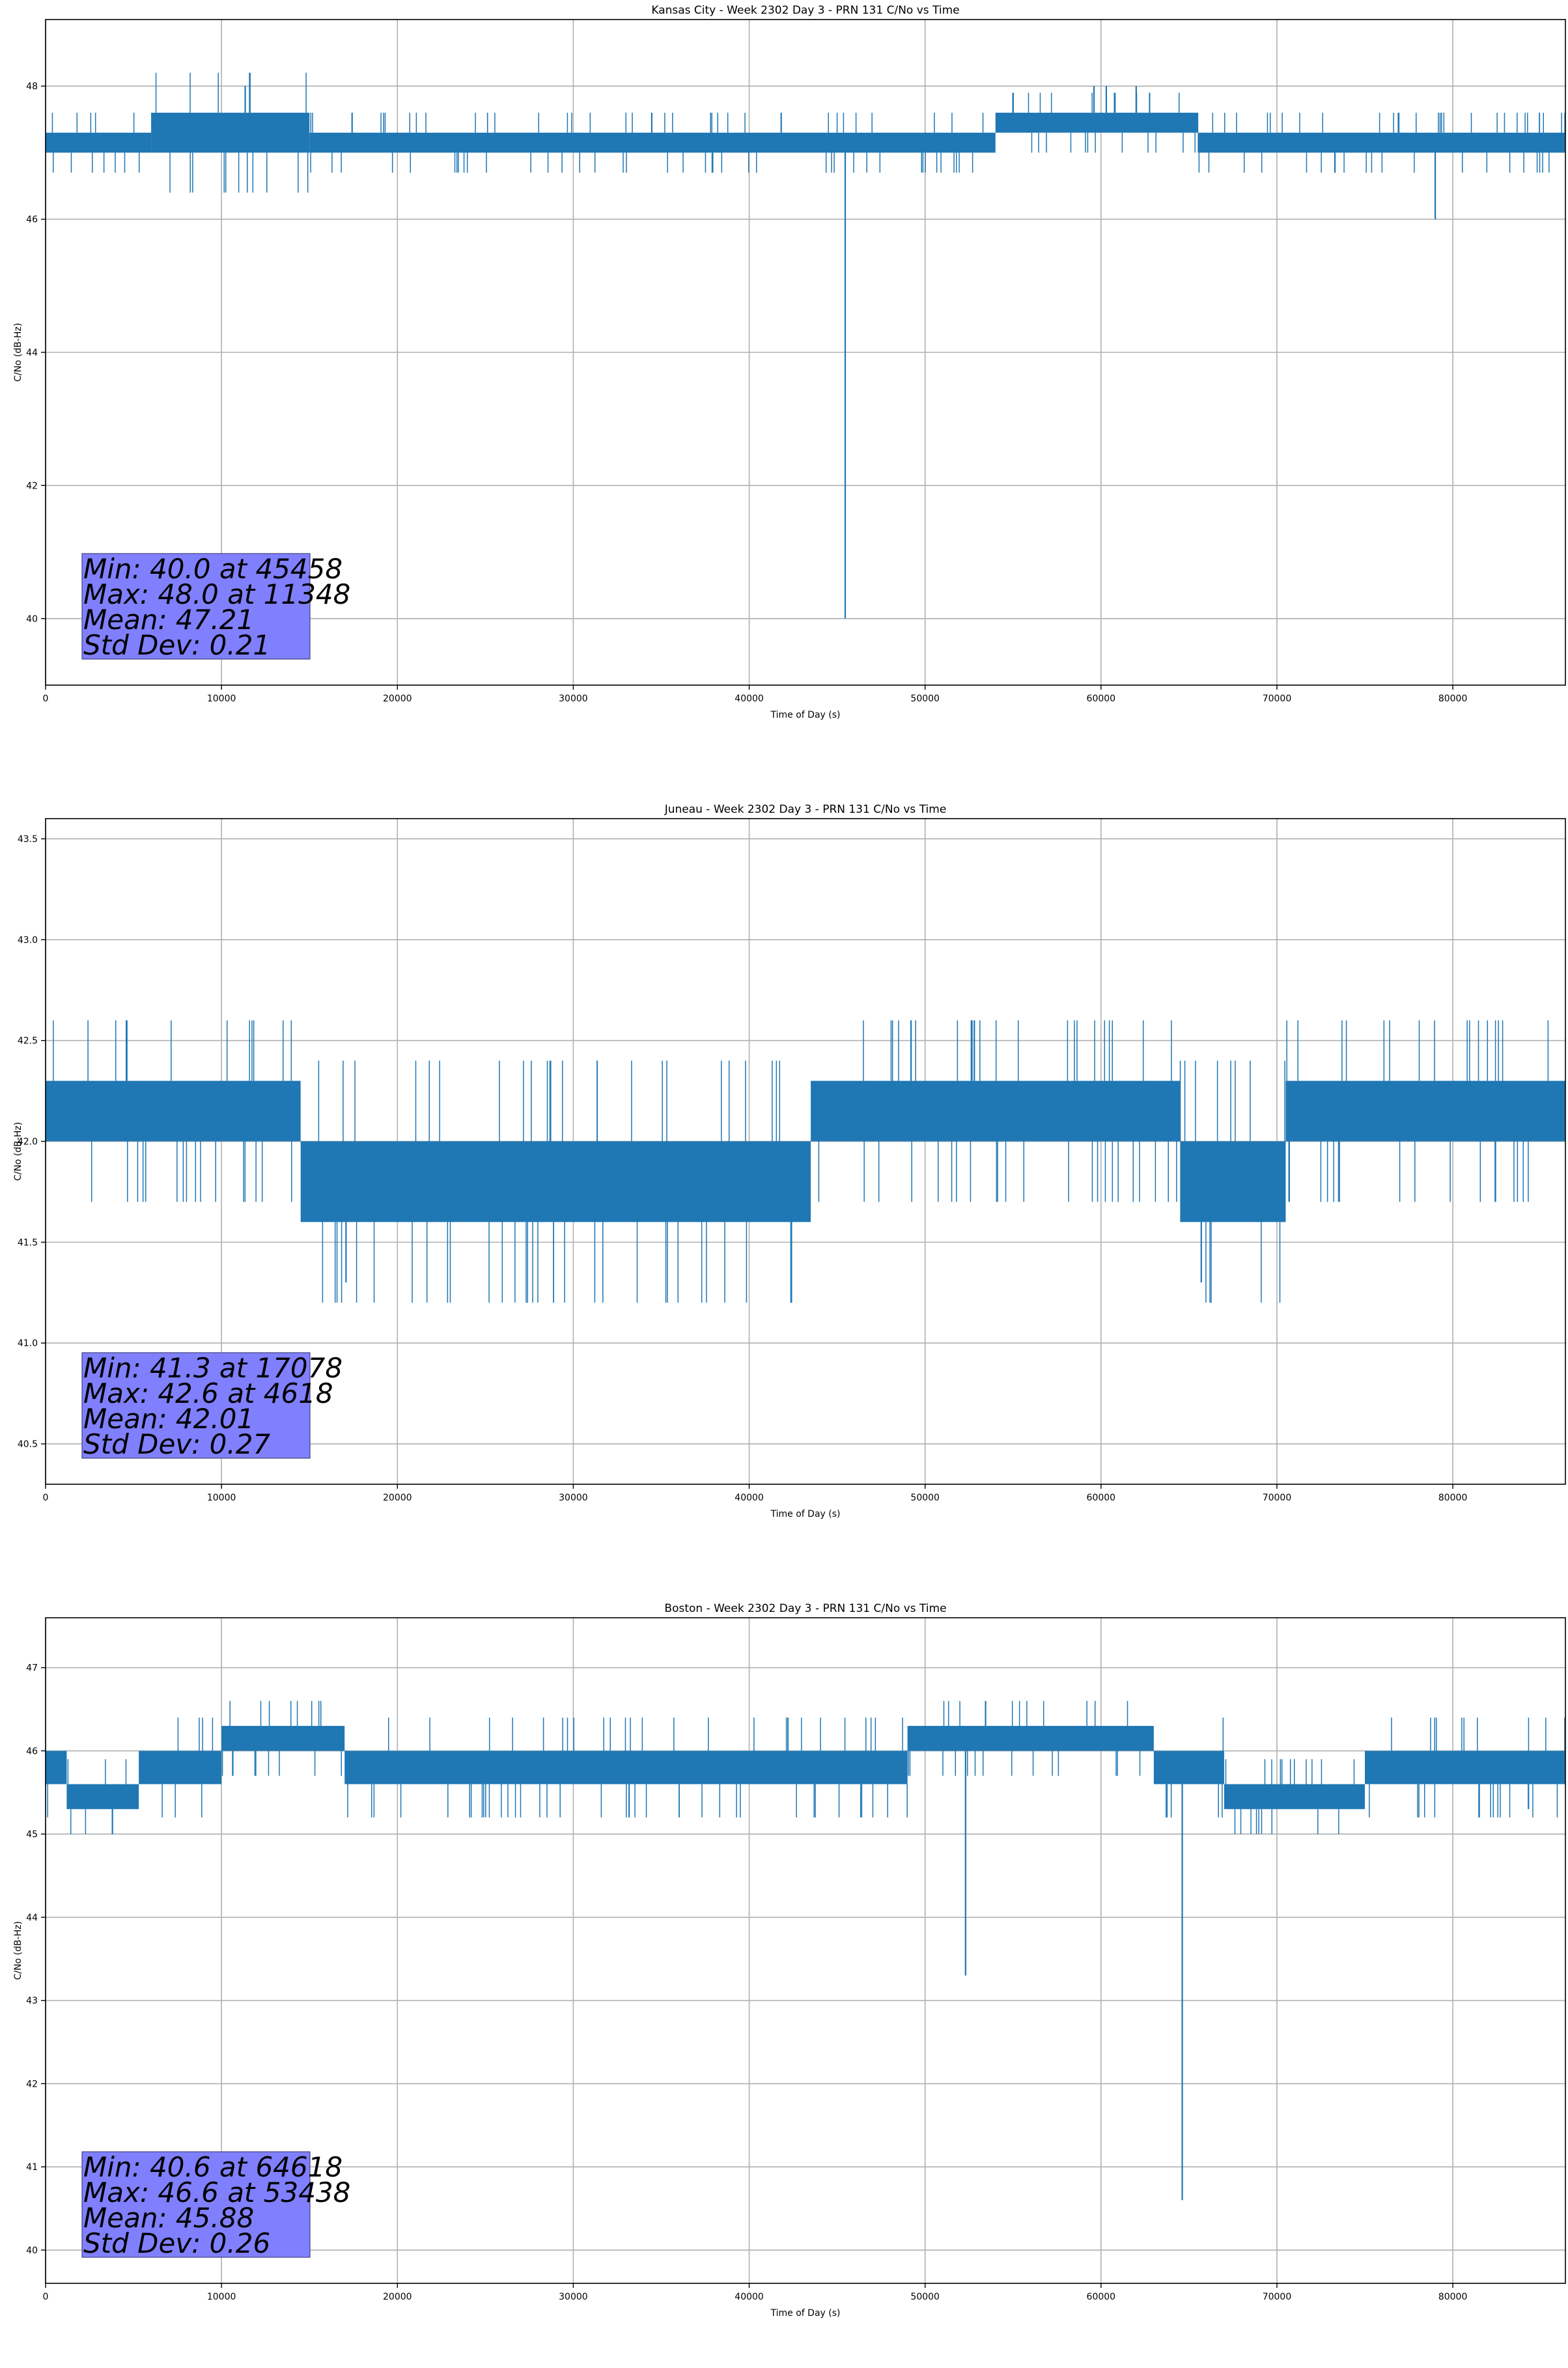 The width and height of the screenshot is (1568, 2368). I want to click on y-tick-label: 40.5, so click(28, 1444).